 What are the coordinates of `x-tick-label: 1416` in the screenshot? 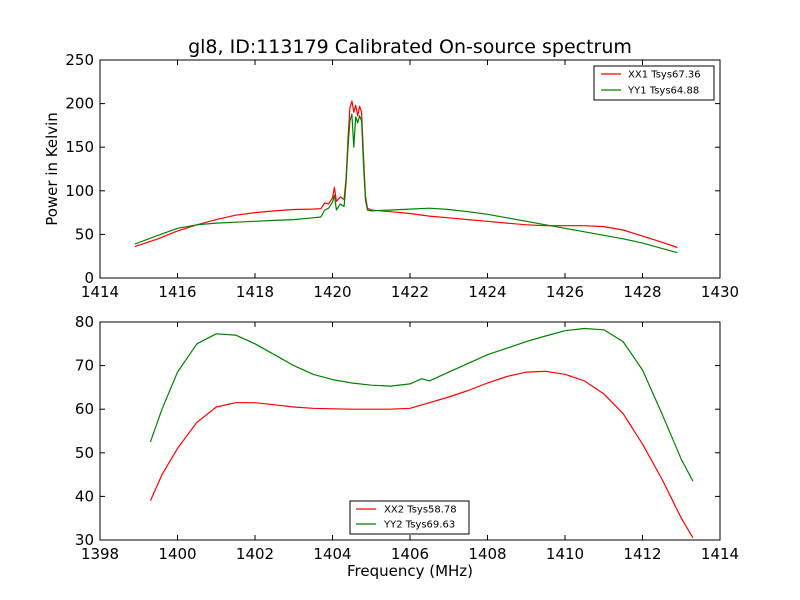 It's located at (177, 292).